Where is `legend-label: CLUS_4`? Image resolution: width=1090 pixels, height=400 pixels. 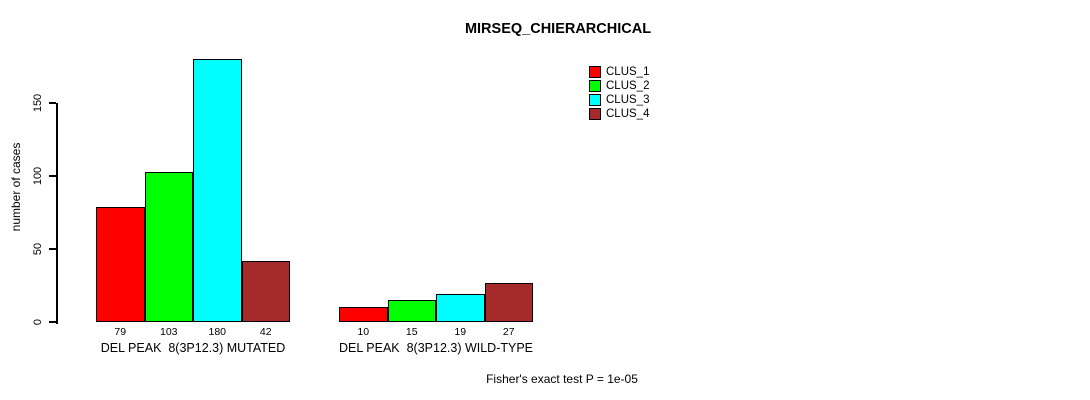 legend-label: CLUS_4 is located at coordinates (628, 114).